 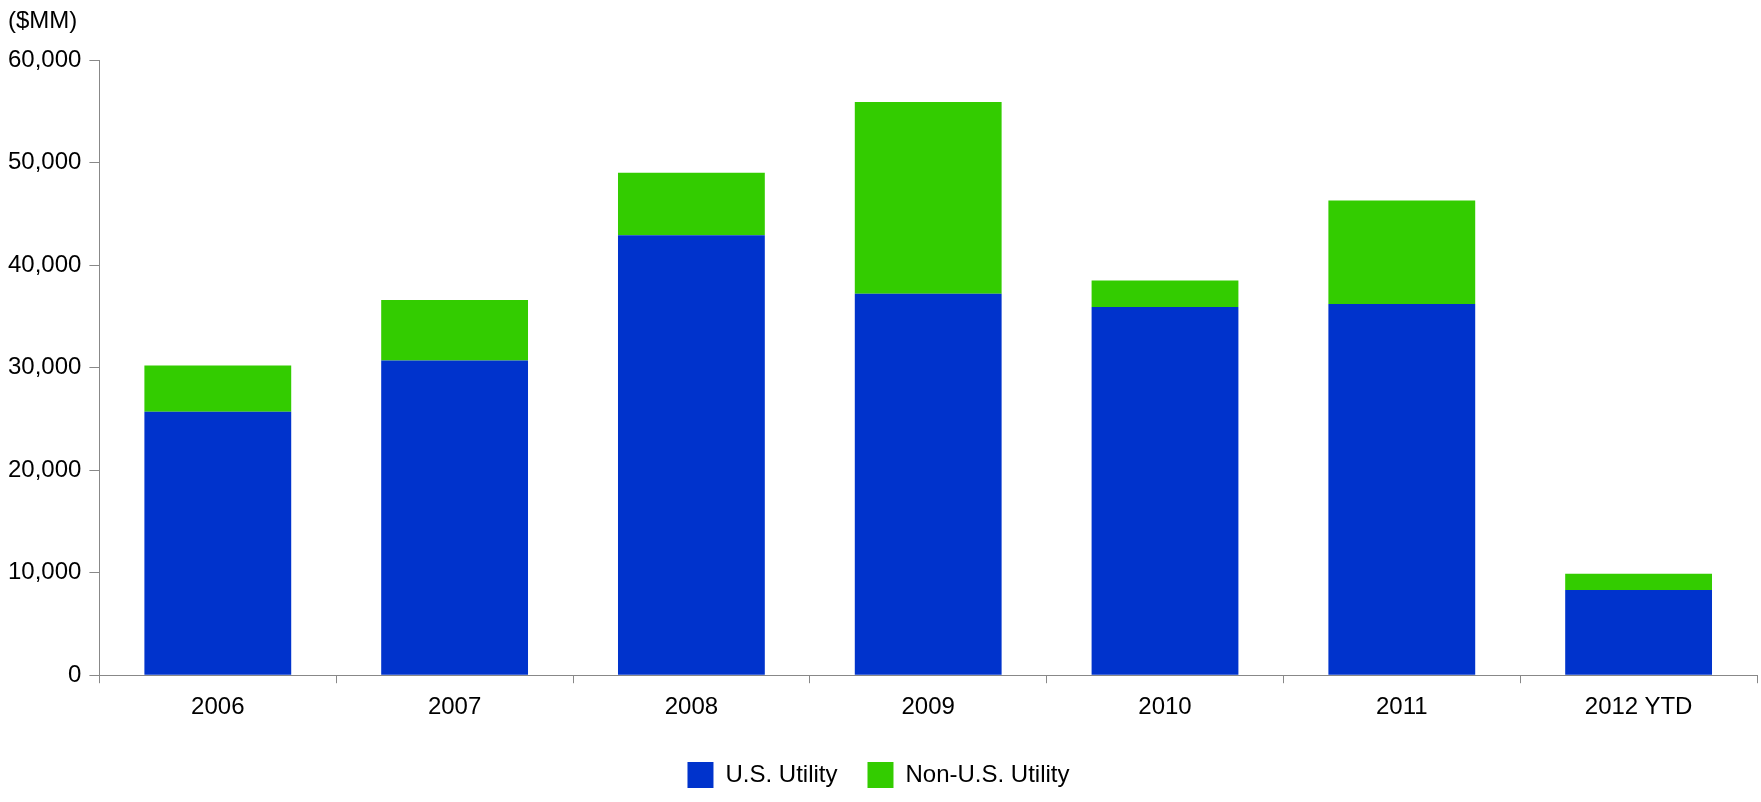 I want to click on y-tick-label: 10,000, so click(x=45, y=571).